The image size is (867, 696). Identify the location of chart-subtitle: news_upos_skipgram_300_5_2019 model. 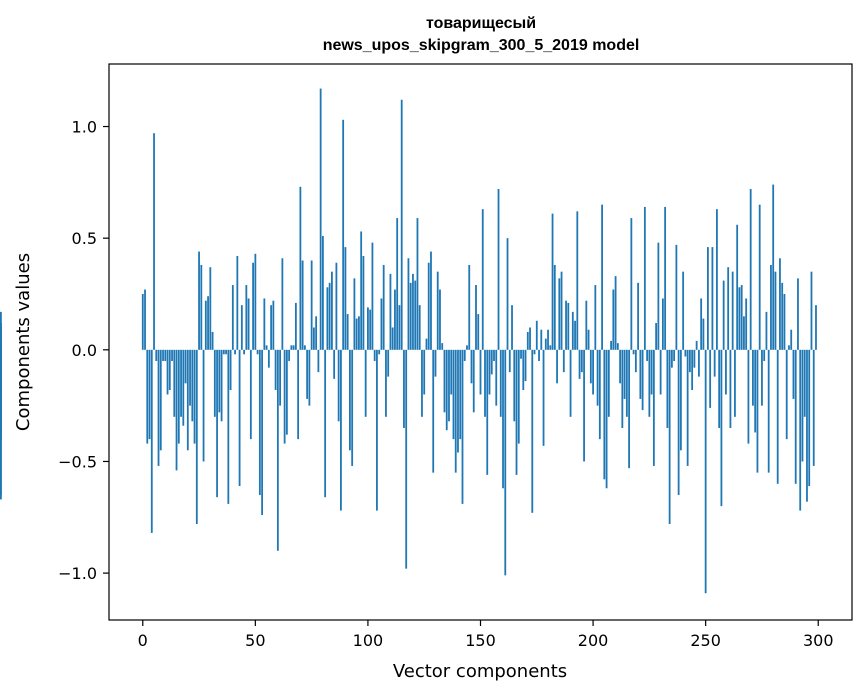
(481, 45).